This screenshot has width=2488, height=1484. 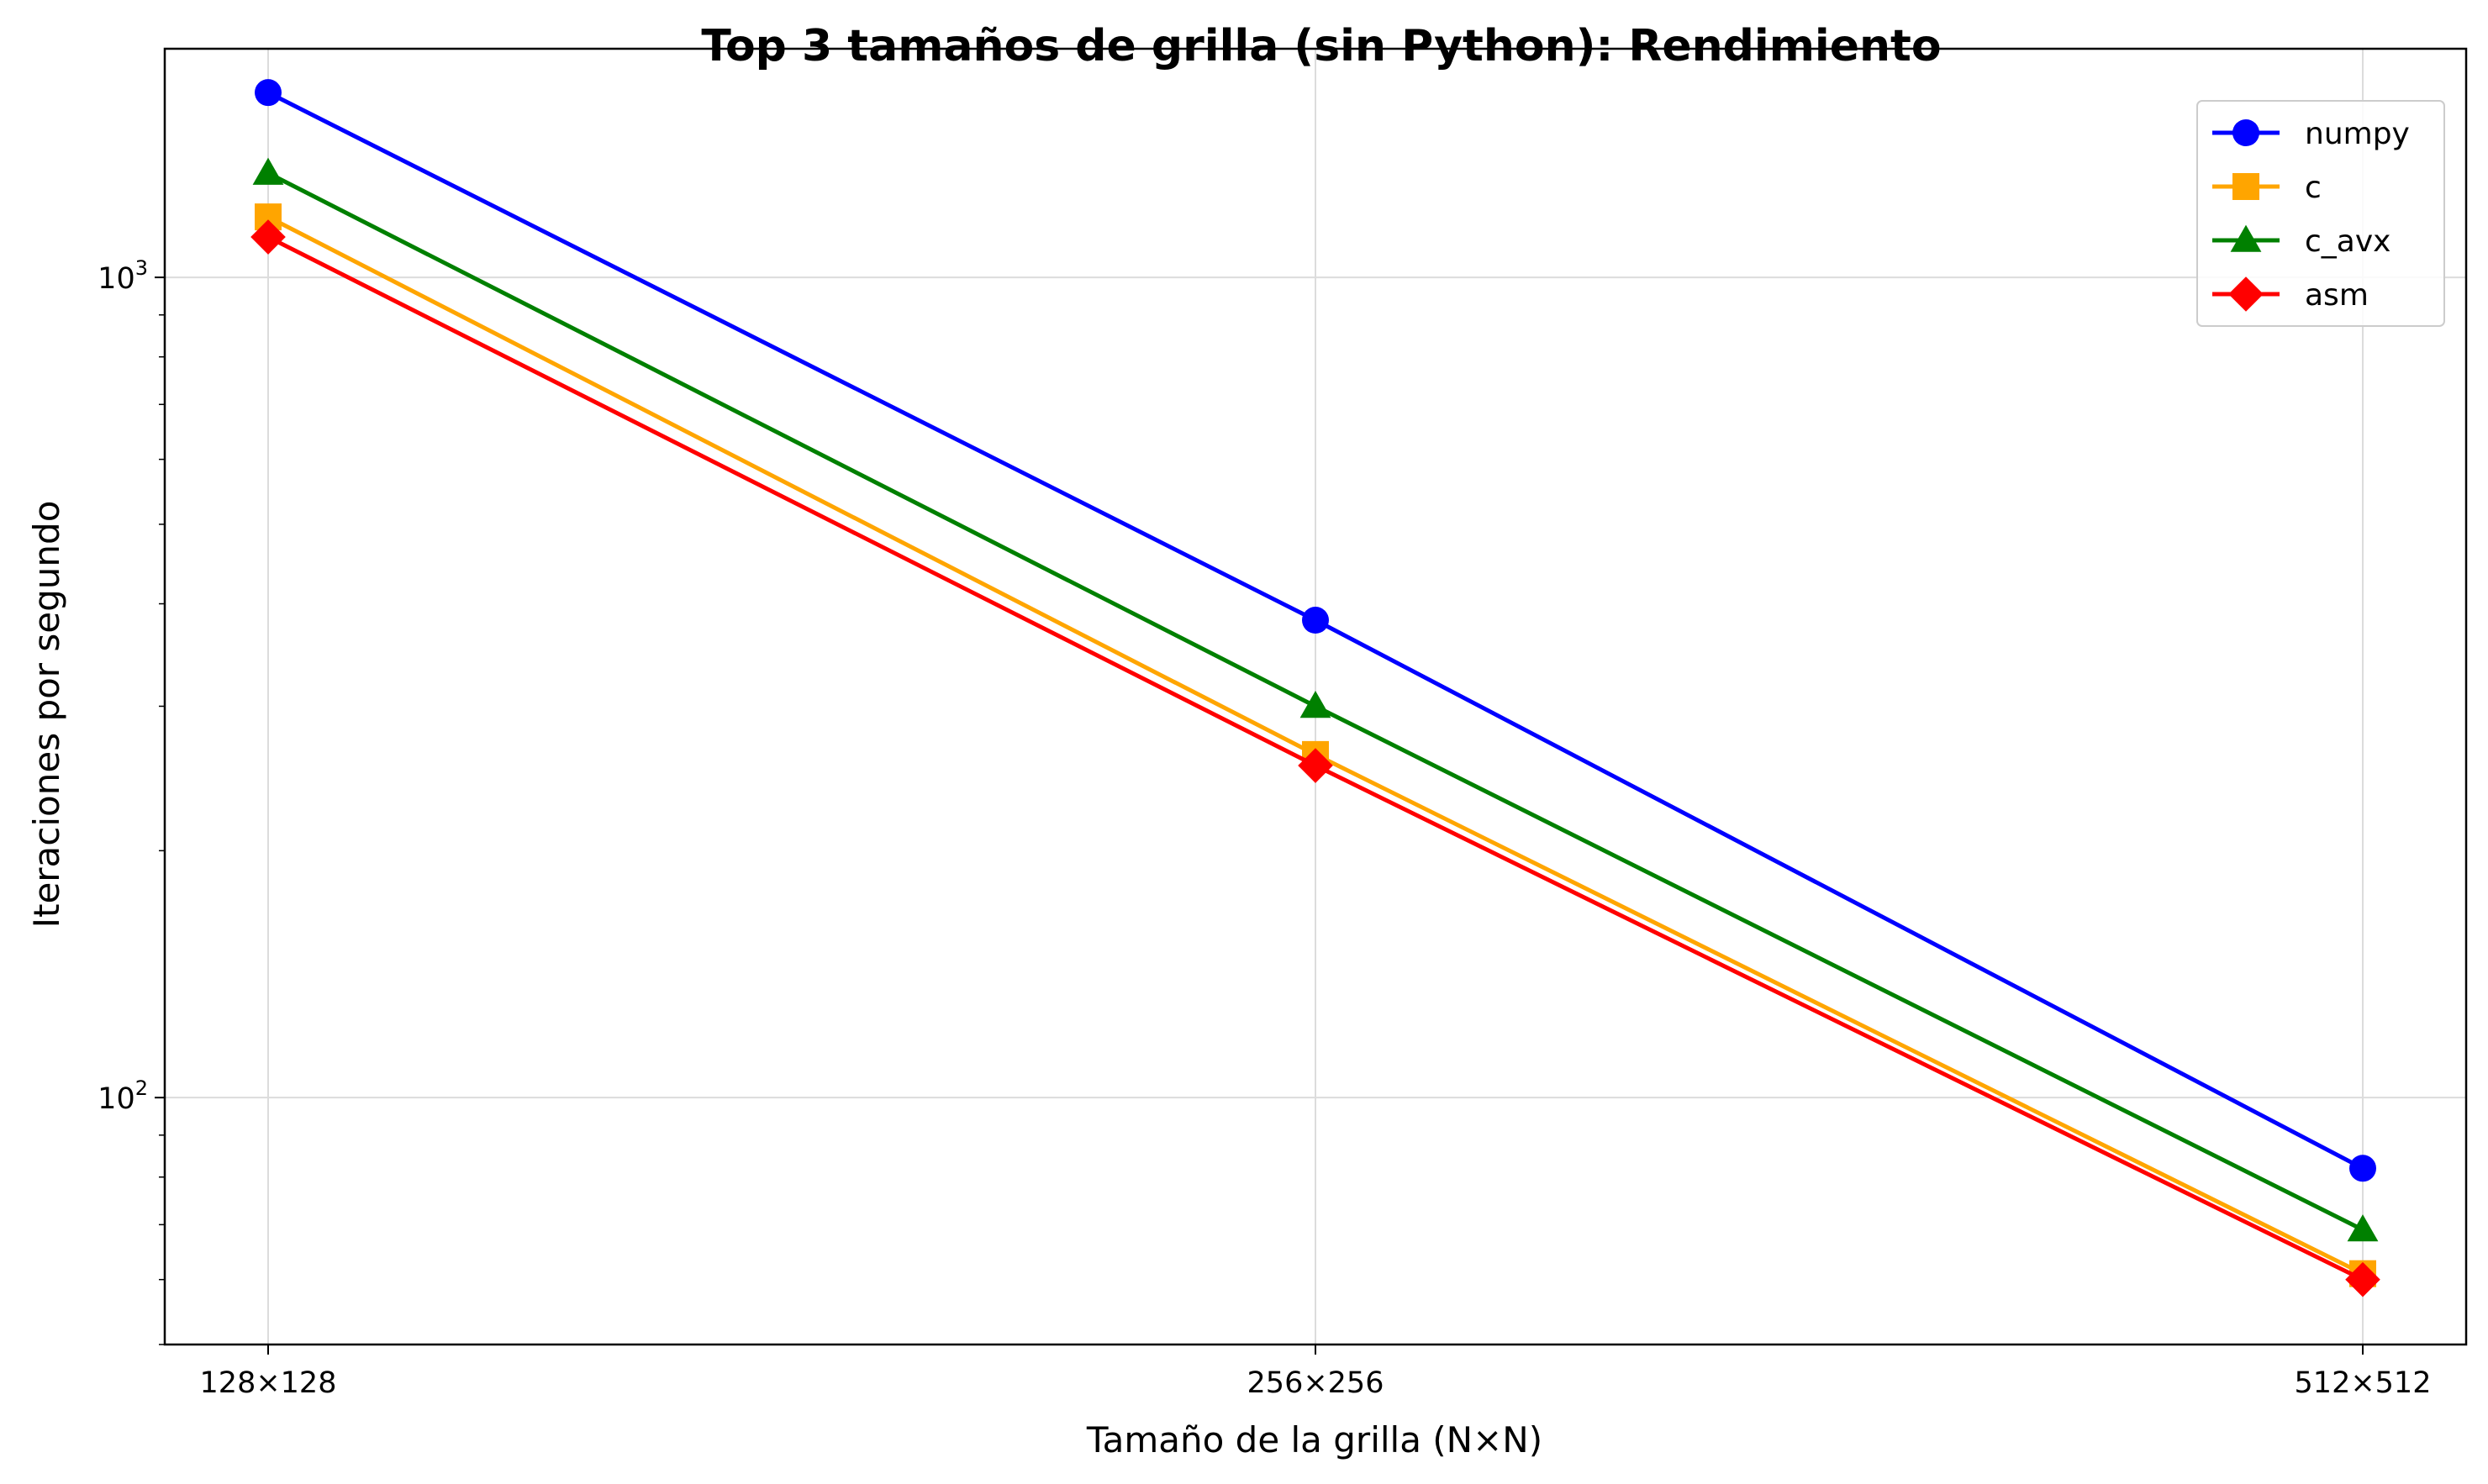 I want to click on legend-label: c, so click(x=2313, y=188).